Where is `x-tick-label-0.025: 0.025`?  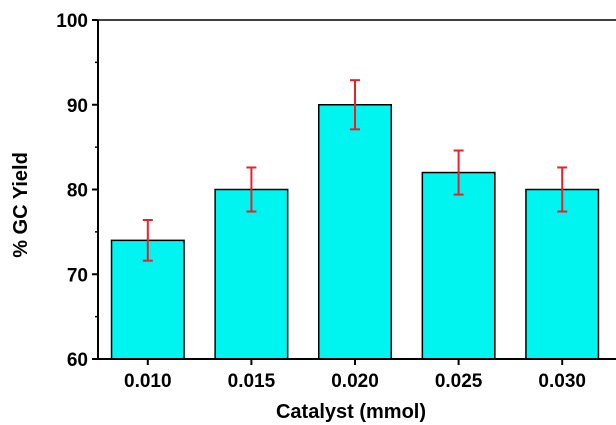
x-tick-label-0.025: 0.025 is located at coordinates (459, 381).